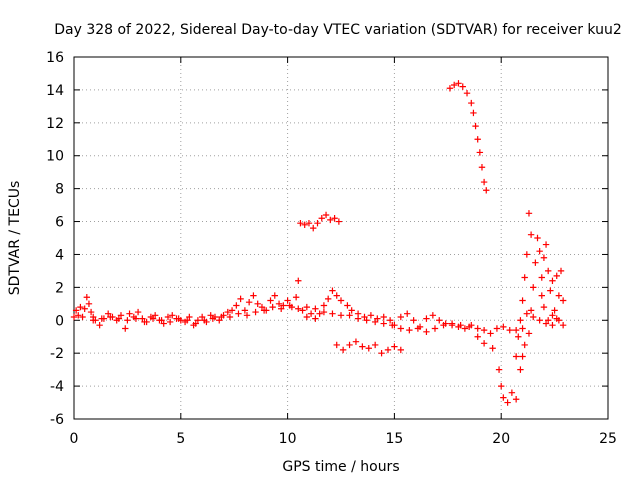 The height and width of the screenshot is (485, 640). I want to click on y-tick-label: 4, so click(59, 255).